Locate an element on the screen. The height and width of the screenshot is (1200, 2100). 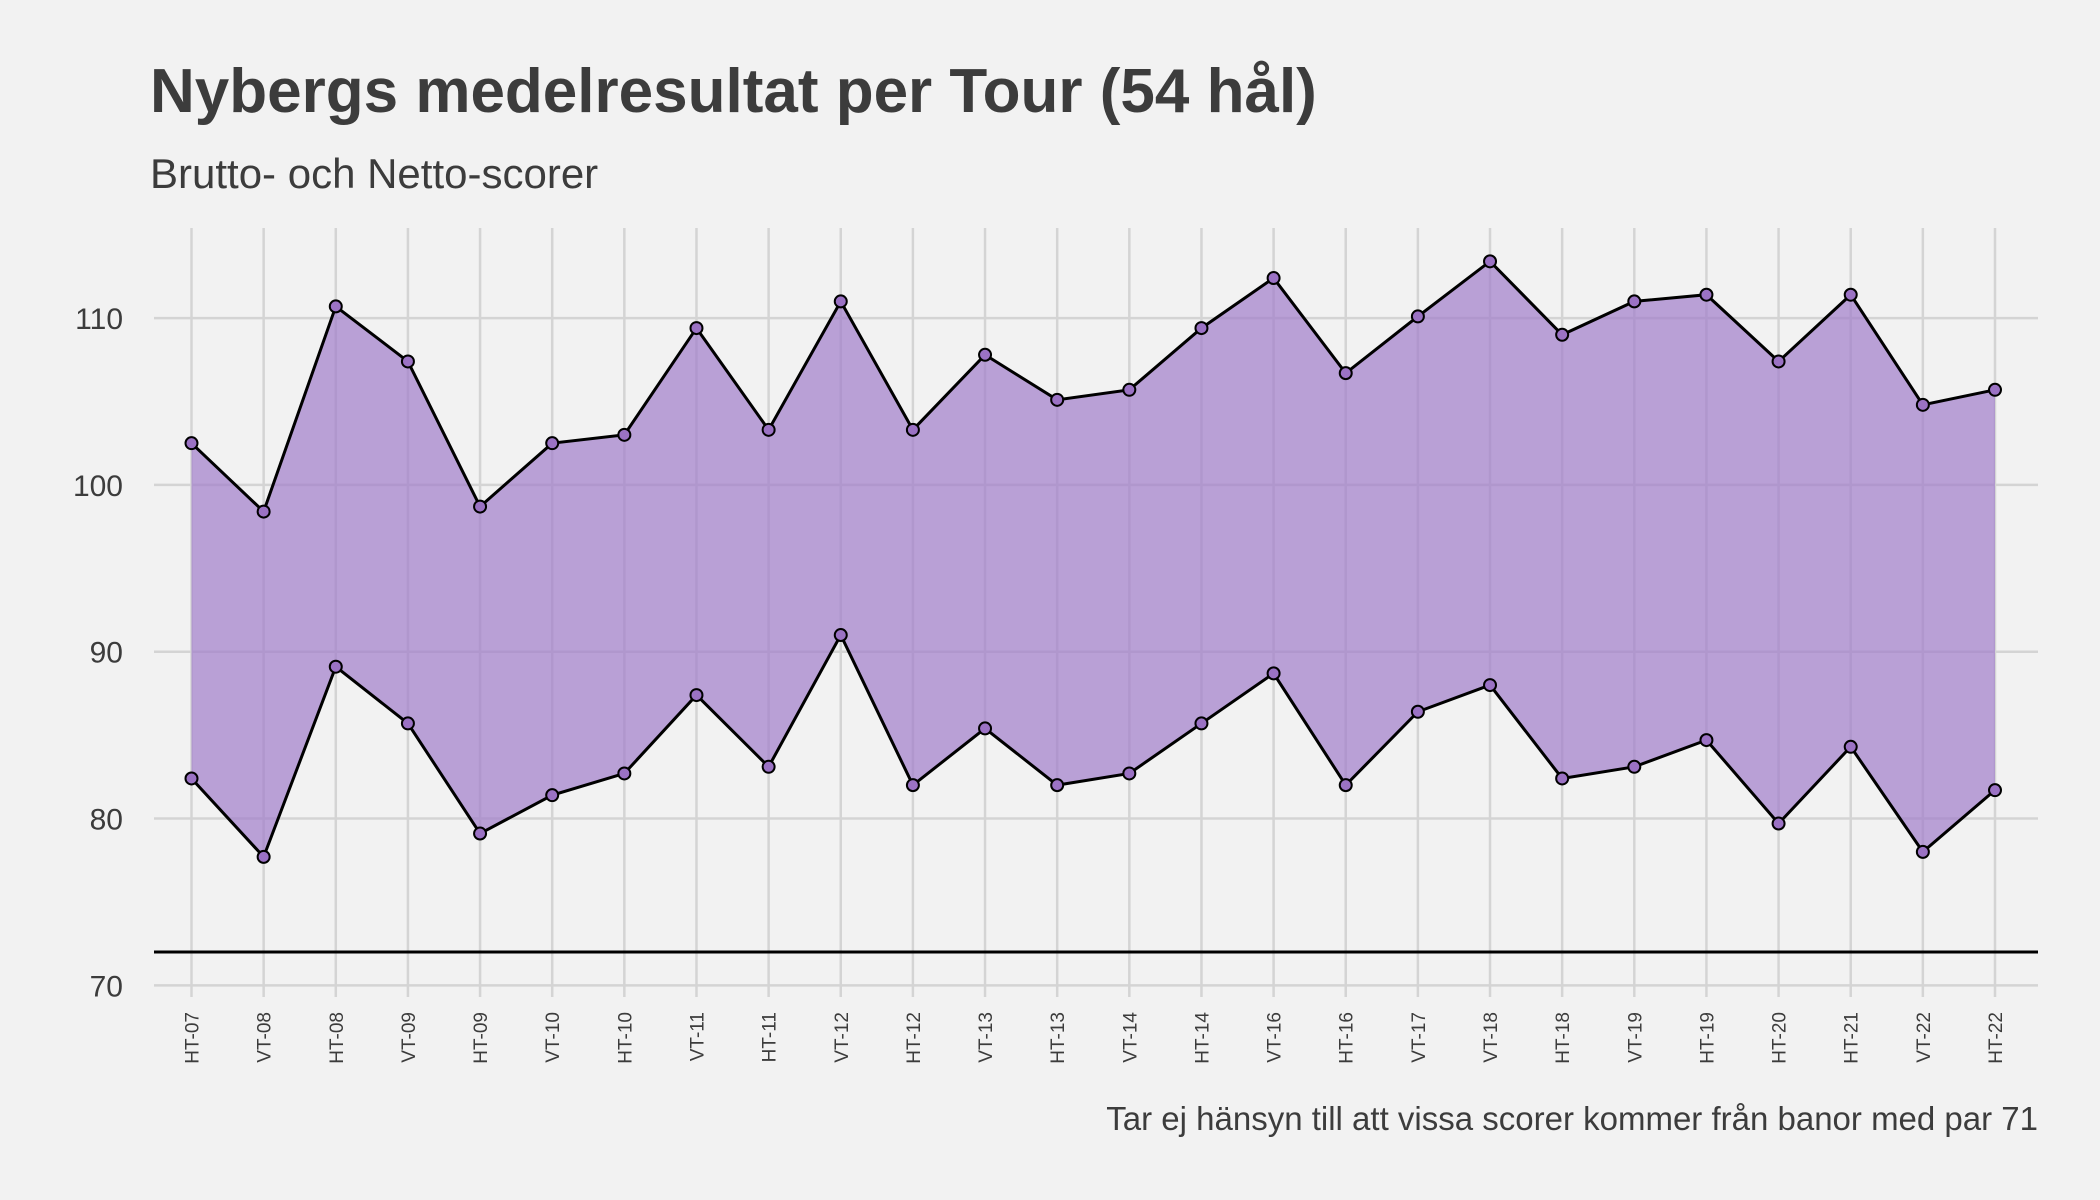
x-tick-label: HT-12 is located at coordinates (914, 1038).